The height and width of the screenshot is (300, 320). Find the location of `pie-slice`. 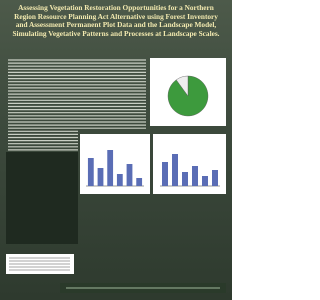

pie-slice is located at coordinates (182, 86).